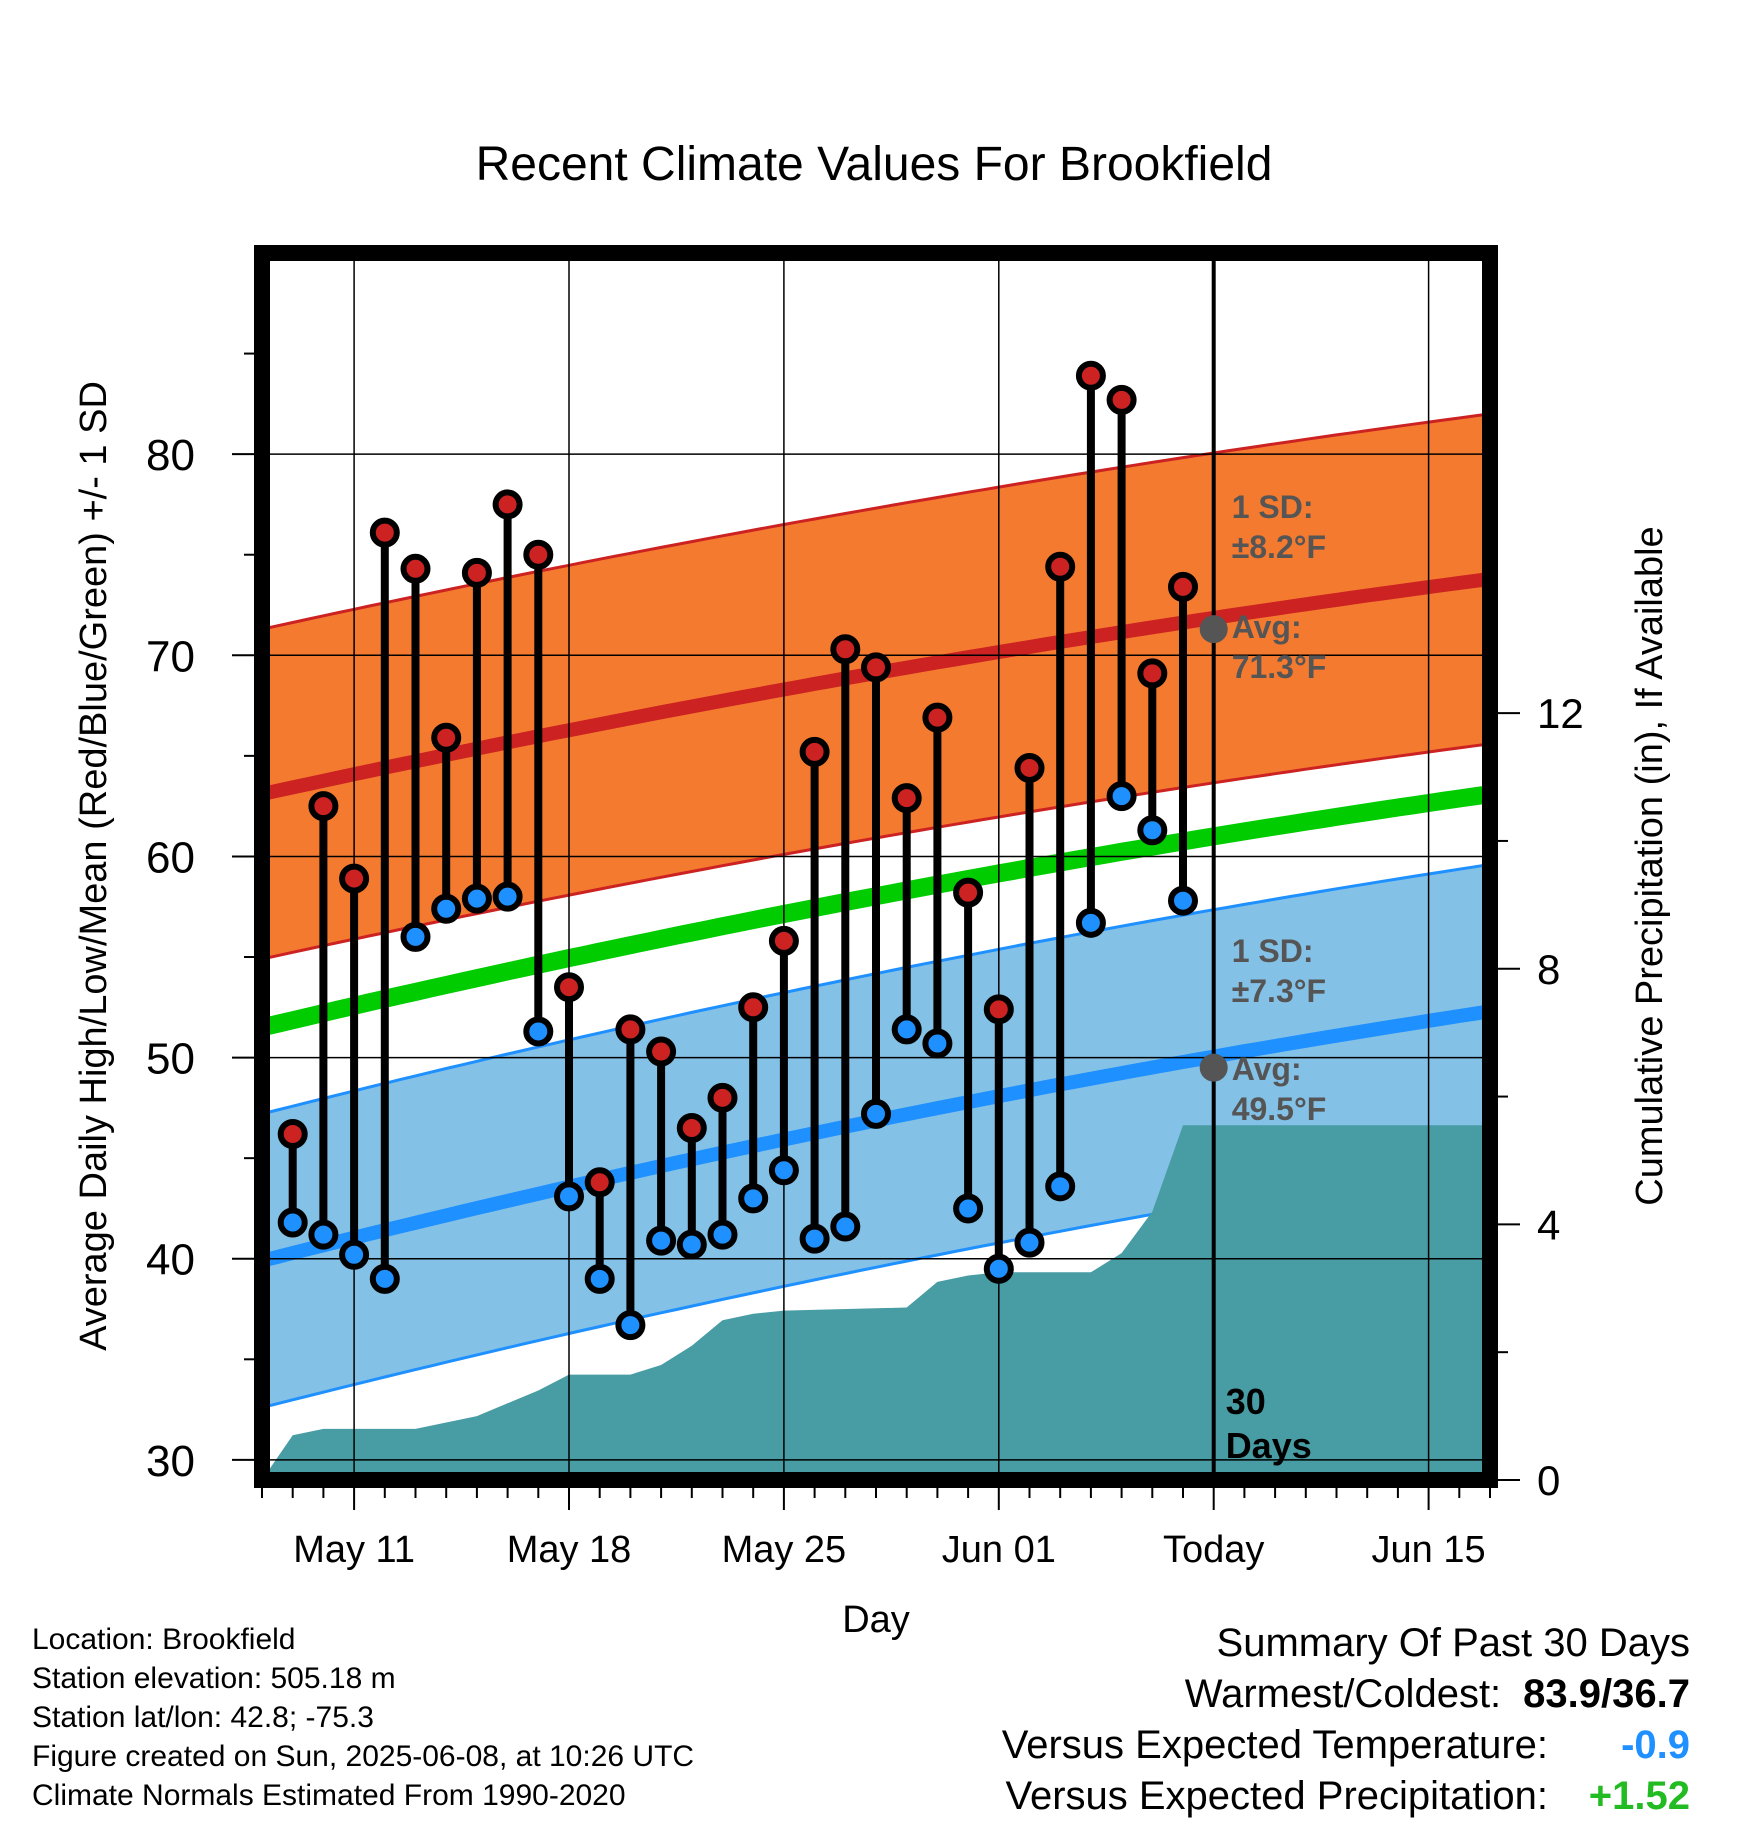  Describe the element at coordinates (1213, 629) in the screenshot. I see `today-high-avg-marker` at that location.